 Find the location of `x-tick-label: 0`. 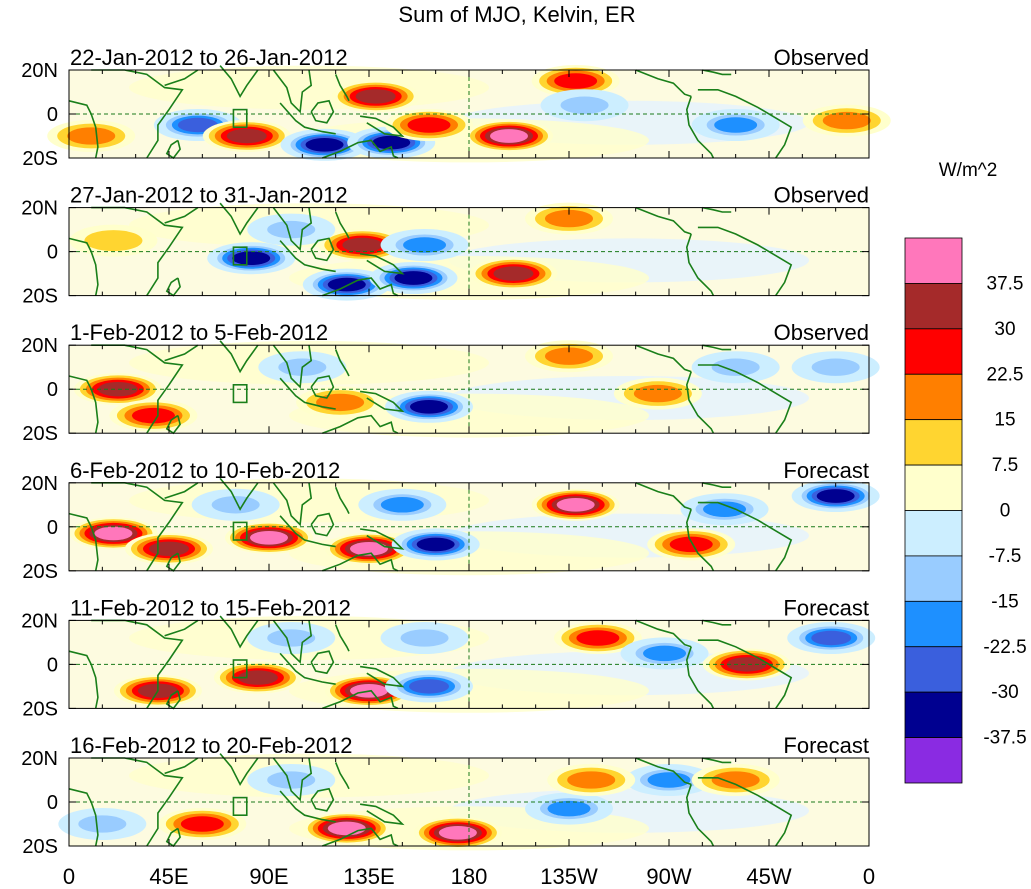

x-tick-label: 0 is located at coordinates (69, 876).